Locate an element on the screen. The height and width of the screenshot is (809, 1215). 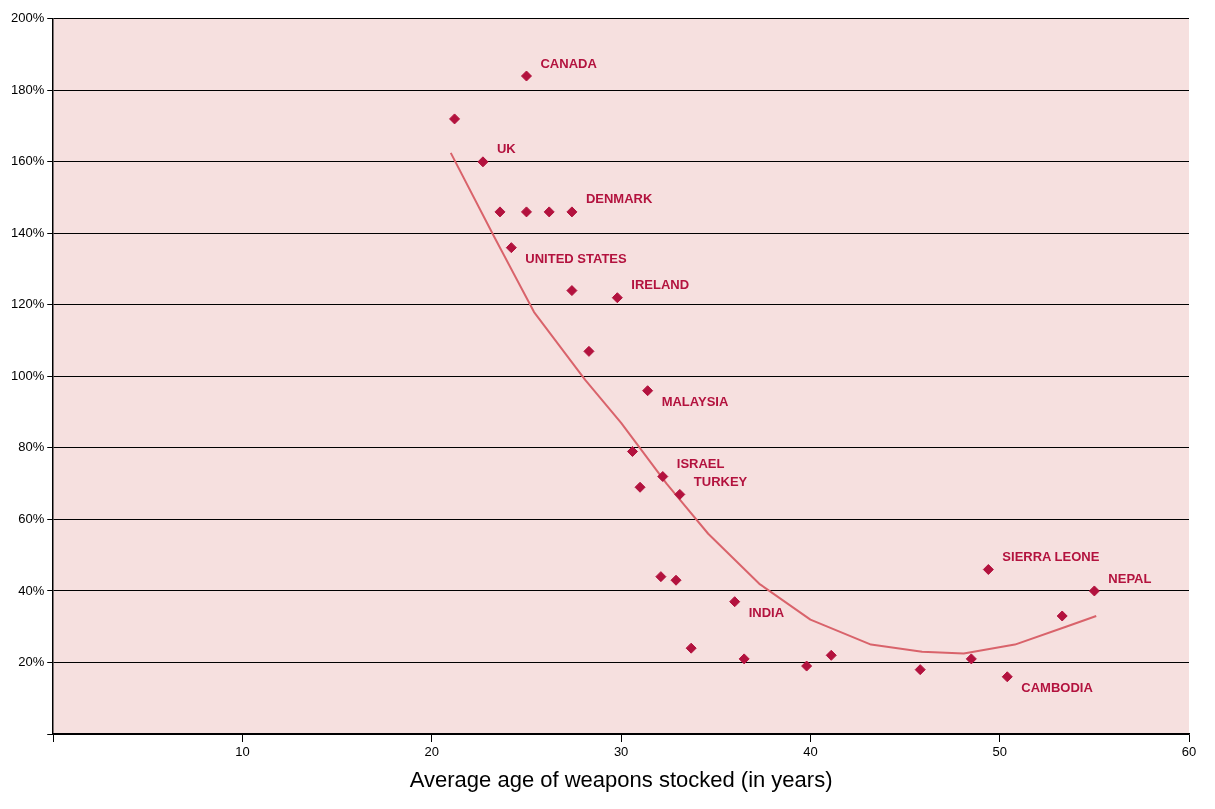
y-tick-label: 80% is located at coordinates (31, 447).